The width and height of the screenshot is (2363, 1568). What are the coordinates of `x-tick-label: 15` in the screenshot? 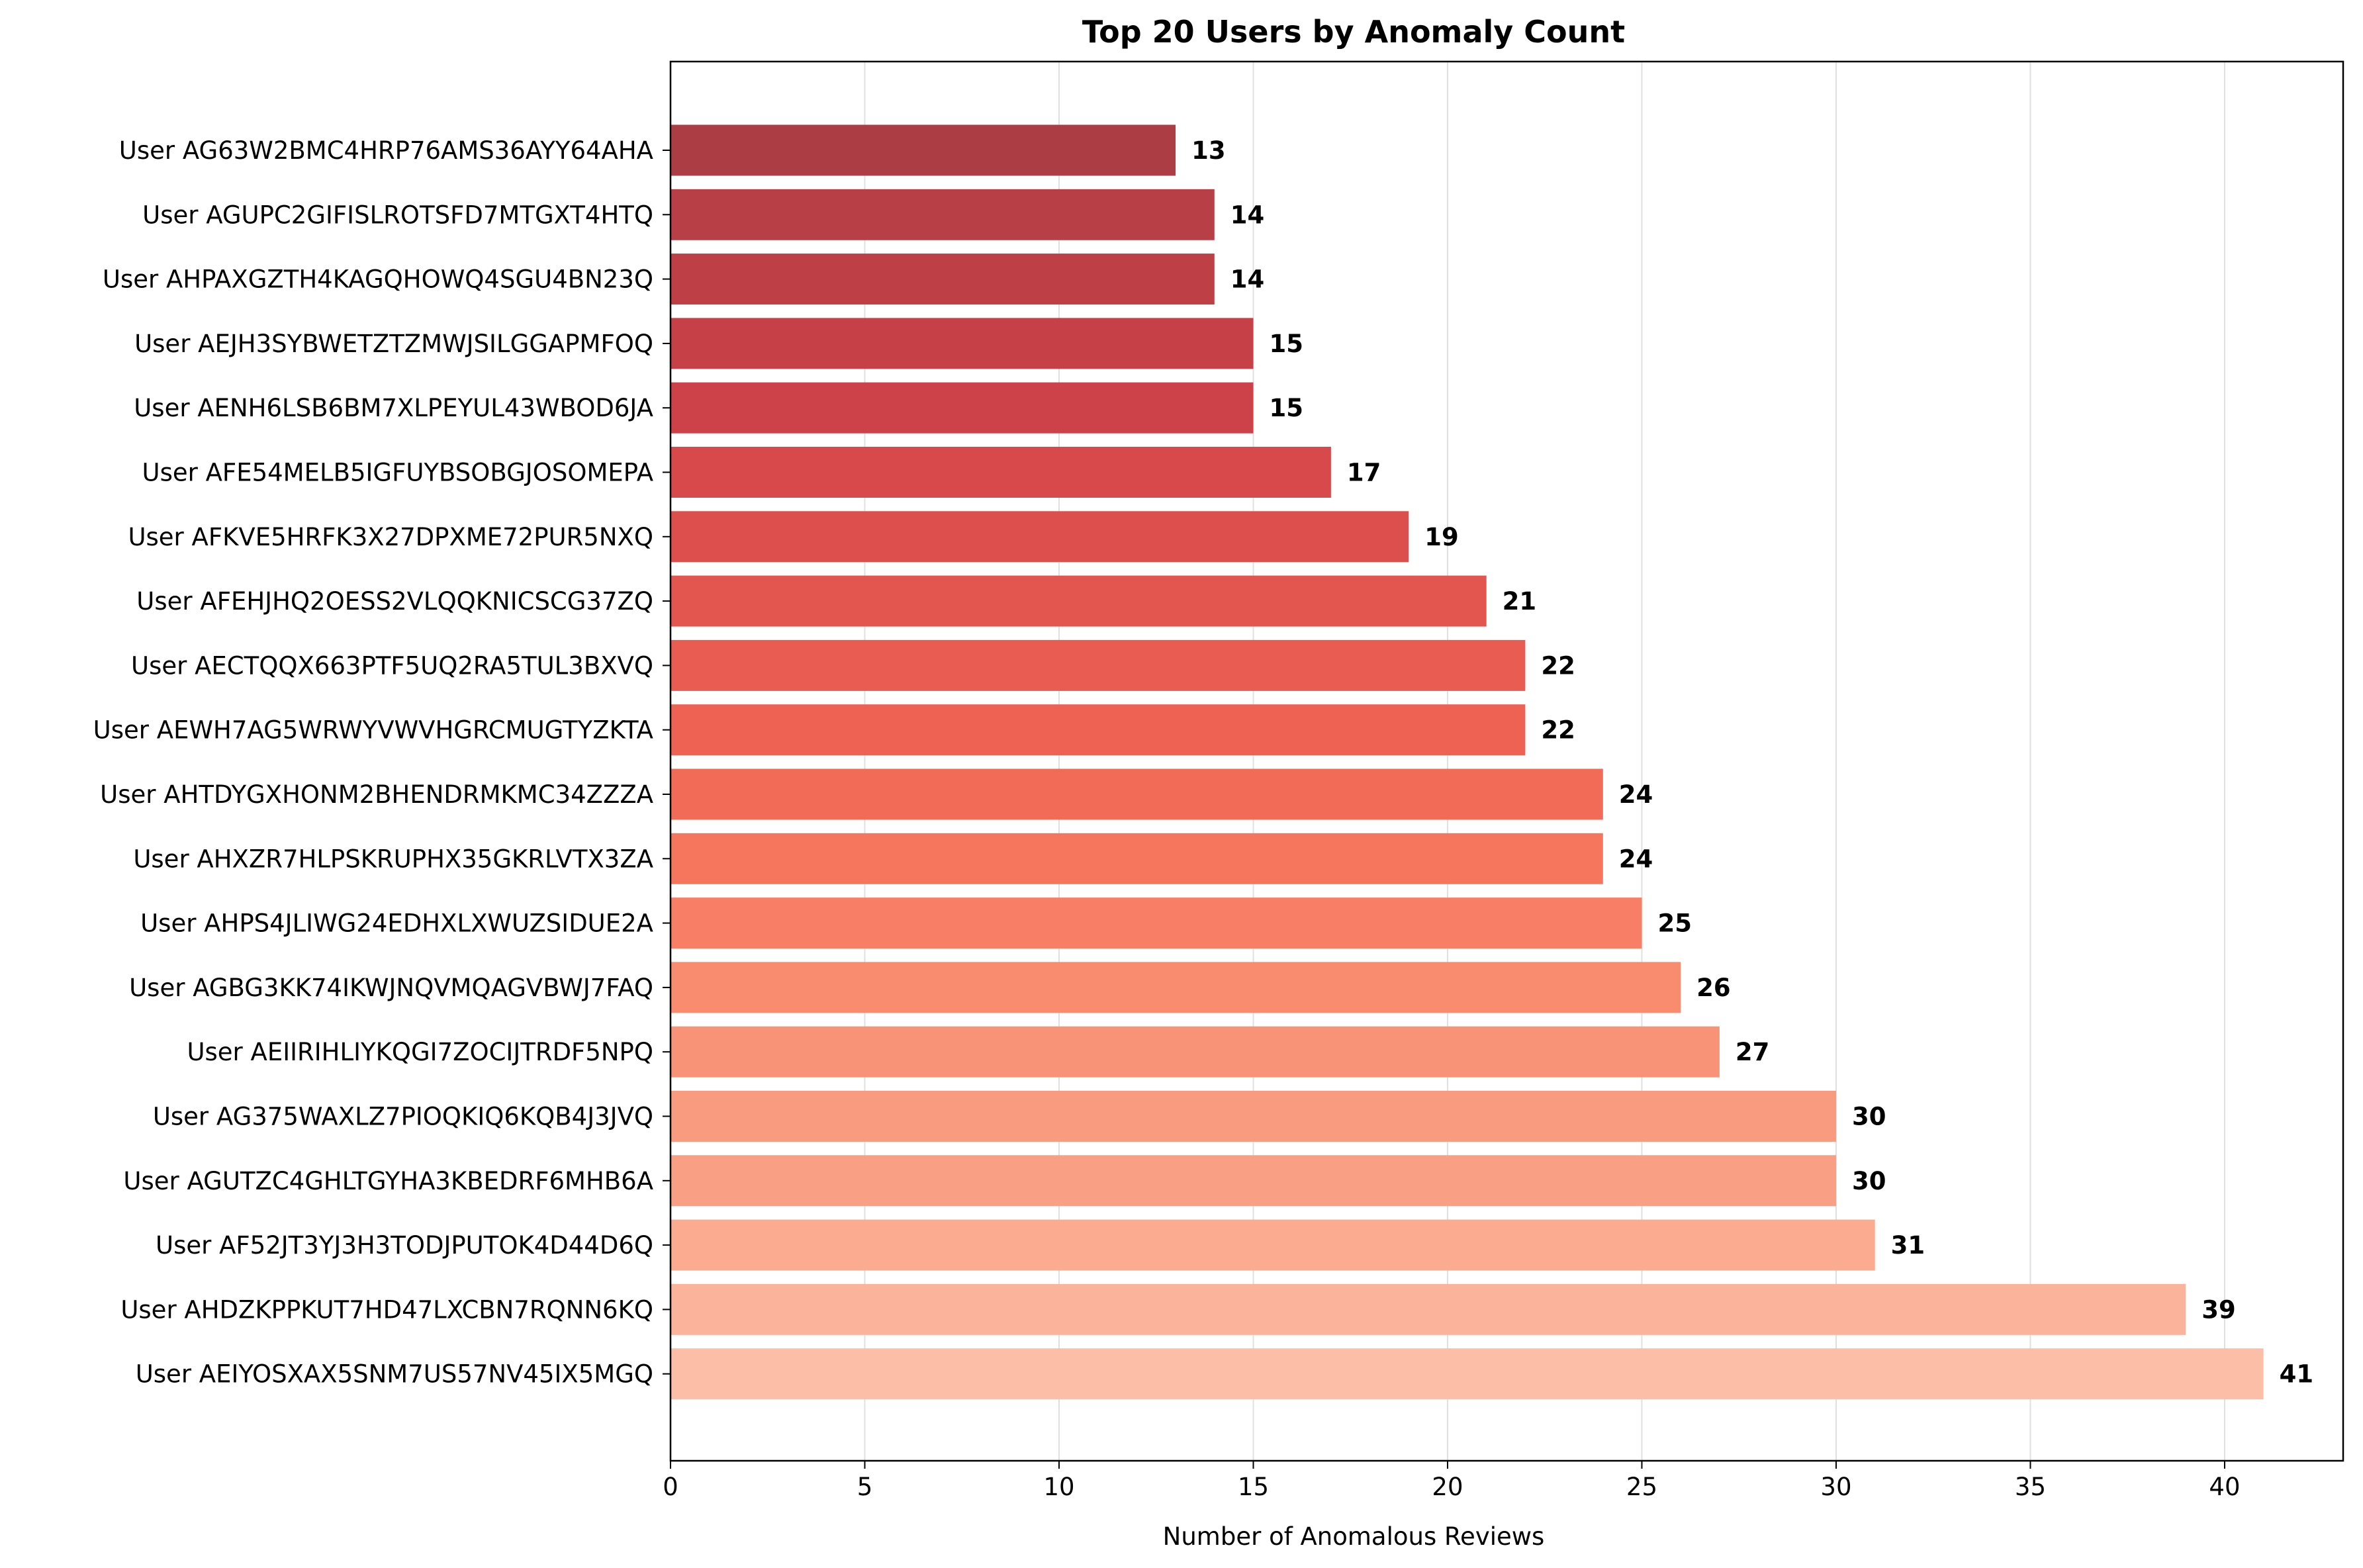 It's located at (1253, 1487).